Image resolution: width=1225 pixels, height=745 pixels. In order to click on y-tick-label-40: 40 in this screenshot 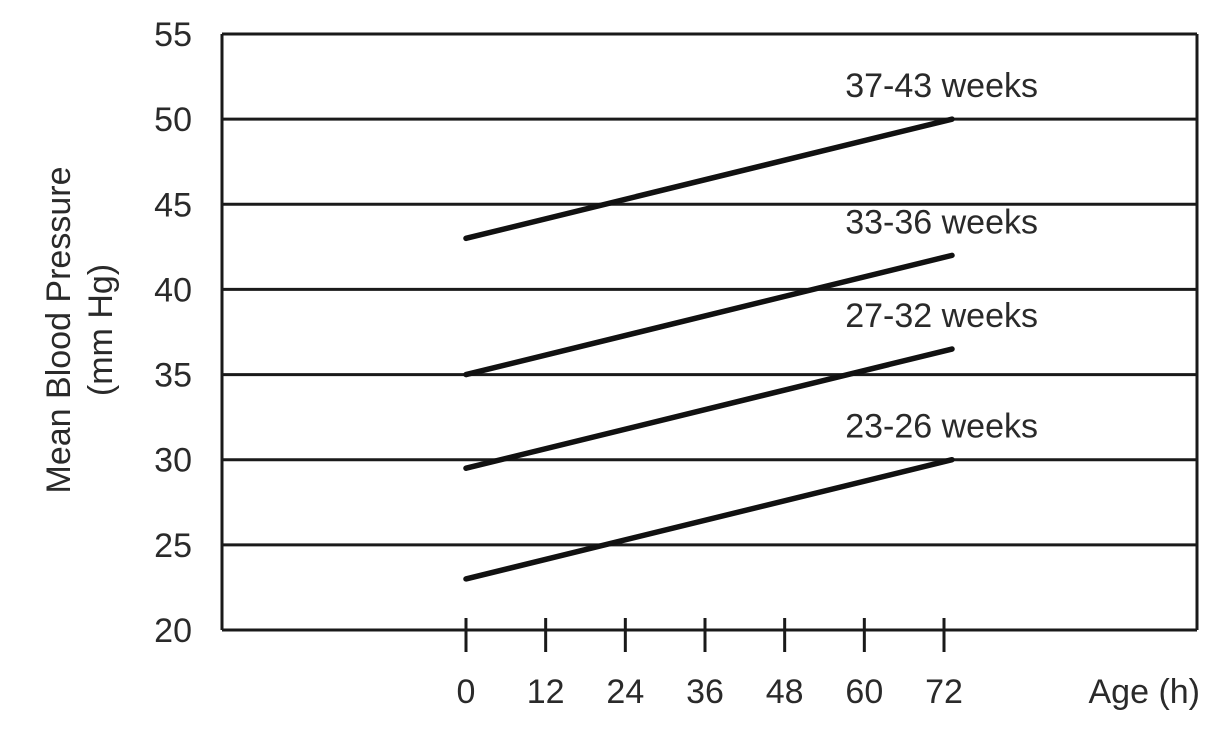, I will do `click(173, 290)`.